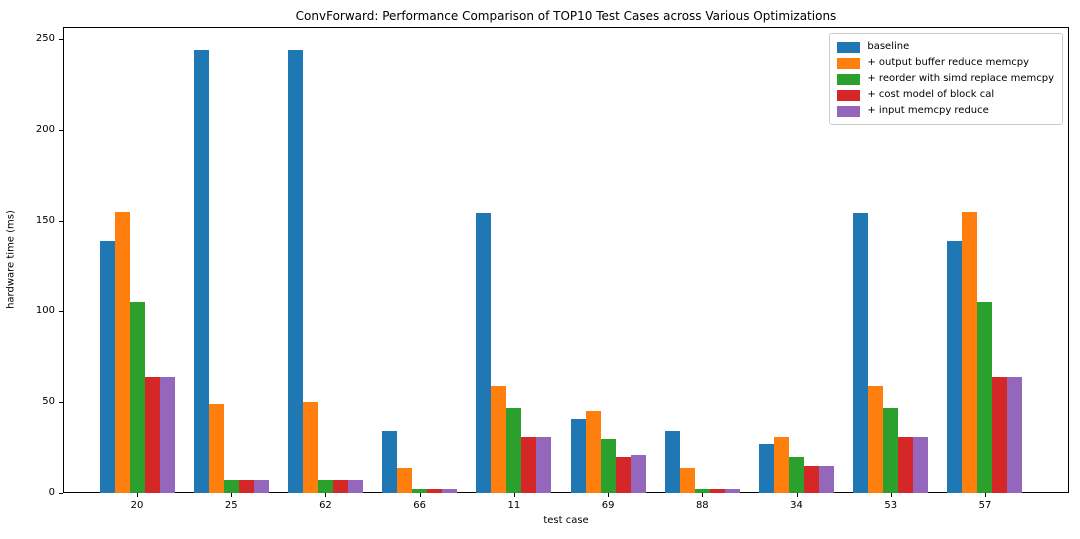 The width and height of the screenshot is (1080, 539). What do you see at coordinates (216, 448) in the screenshot?
I see `bar--output-buffer-reduce-memcpy-case-25` at bounding box center [216, 448].